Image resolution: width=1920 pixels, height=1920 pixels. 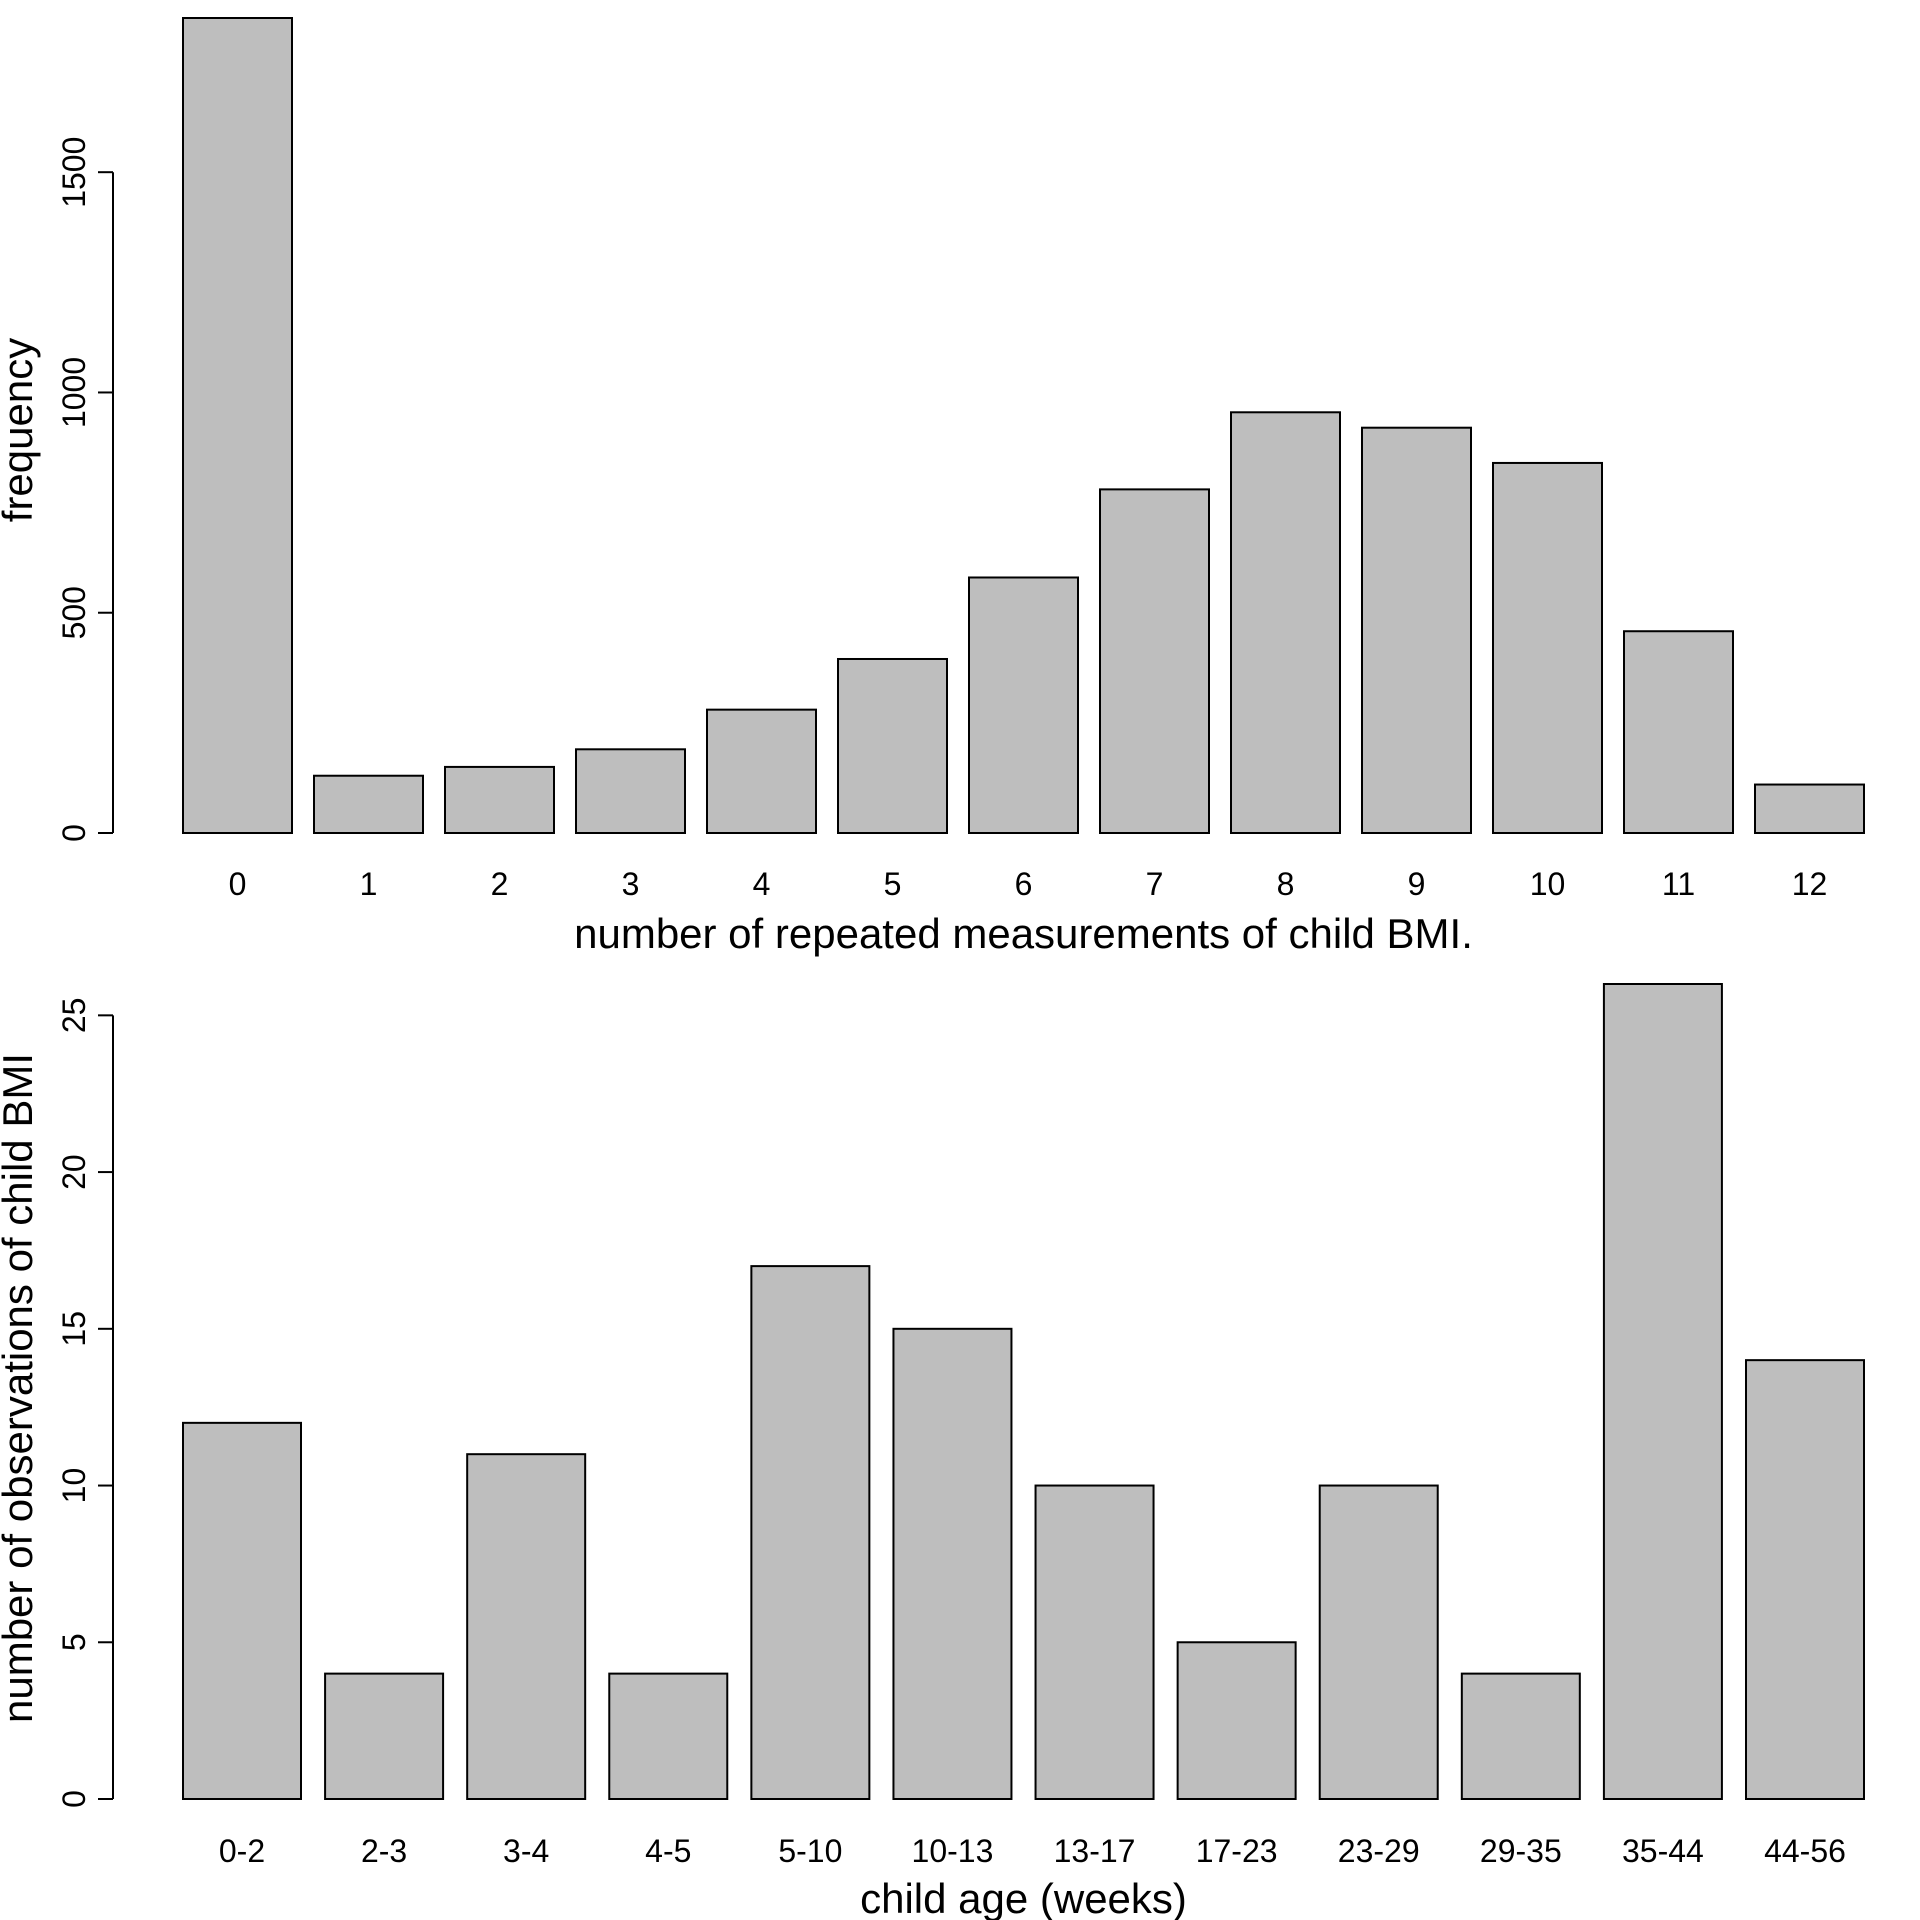 What do you see at coordinates (668, 1851) in the screenshot?
I see `x-category-label: 4-5` at bounding box center [668, 1851].